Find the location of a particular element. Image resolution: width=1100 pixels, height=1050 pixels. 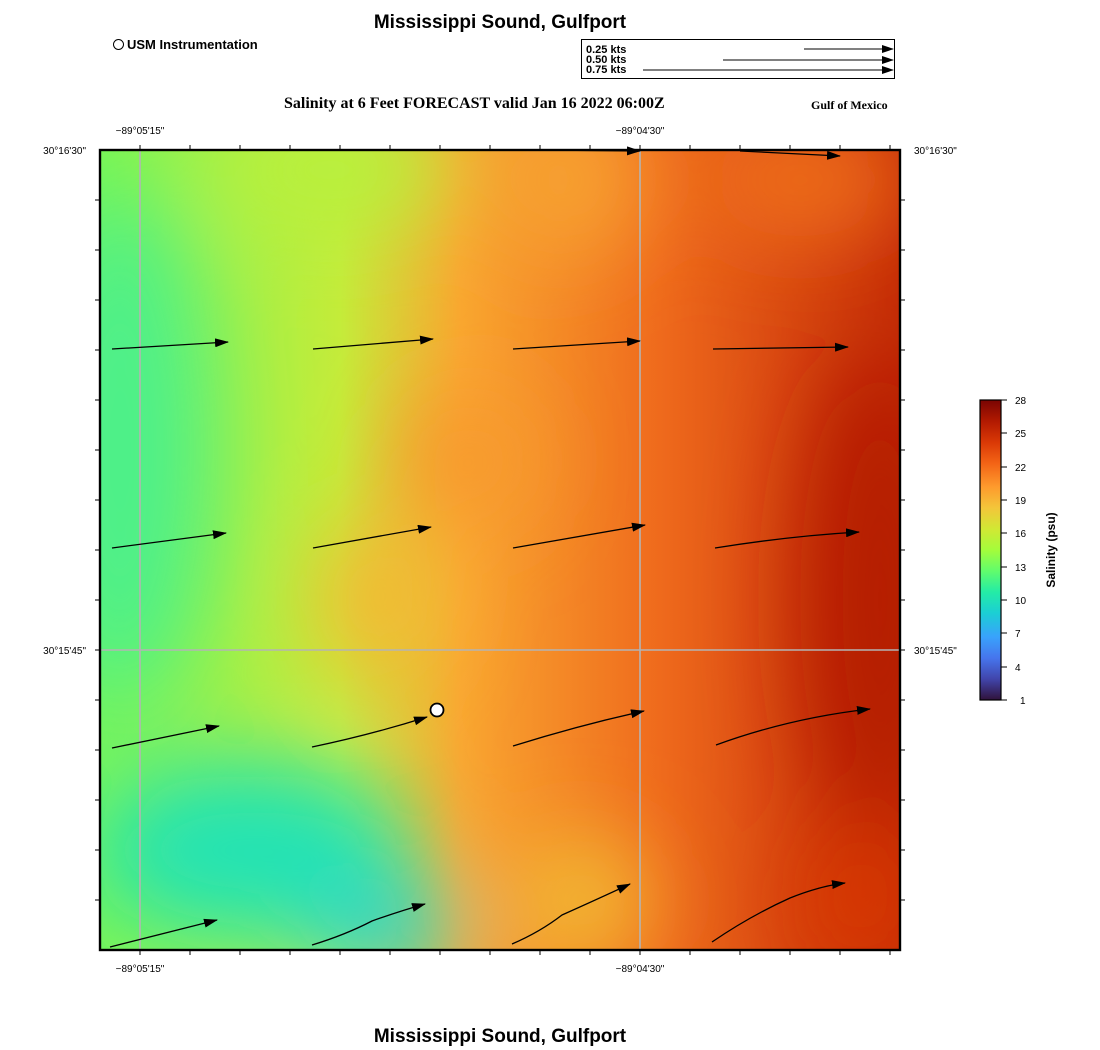

vector-speed-legend: 0.25 kts 0.50 kts 0.75 kts is located at coordinates (738, 59).